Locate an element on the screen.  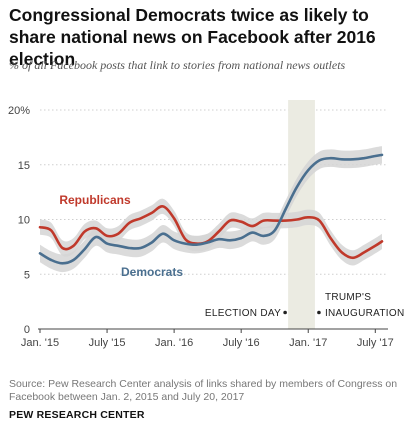
inauguration-marker is located at coordinates (319, 312).